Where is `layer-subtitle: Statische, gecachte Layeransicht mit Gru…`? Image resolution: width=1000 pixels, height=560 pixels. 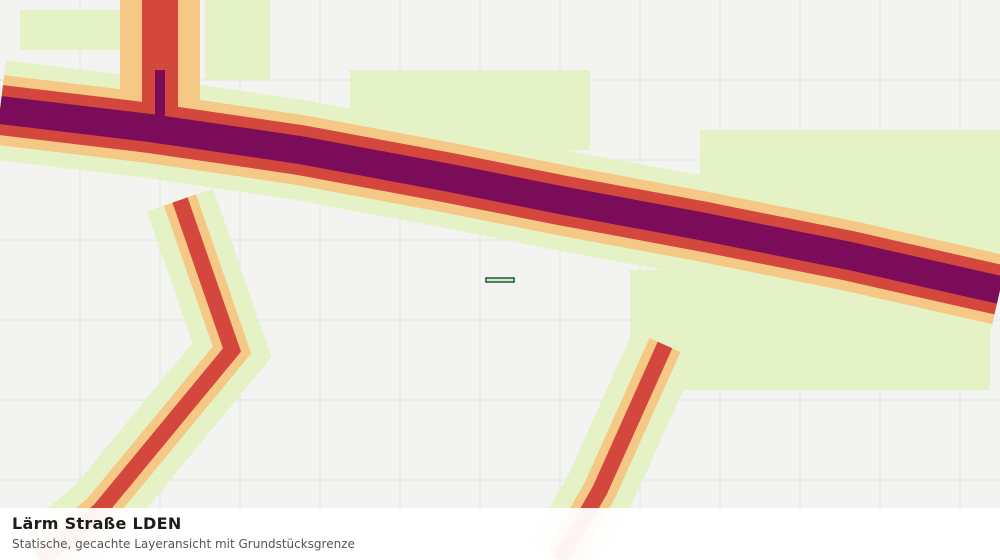
layer-subtitle: Statische, gecachte Layeransicht mit Gru… is located at coordinates (183, 544).